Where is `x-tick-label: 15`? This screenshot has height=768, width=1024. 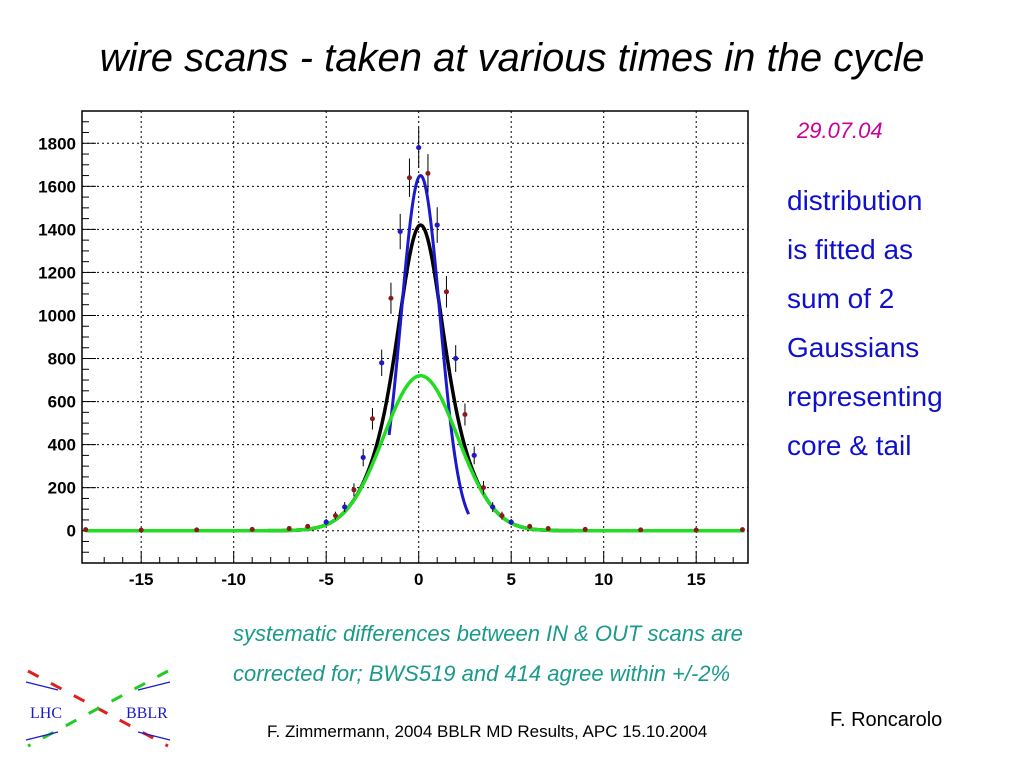 x-tick-label: 15 is located at coordinates (696, 579).